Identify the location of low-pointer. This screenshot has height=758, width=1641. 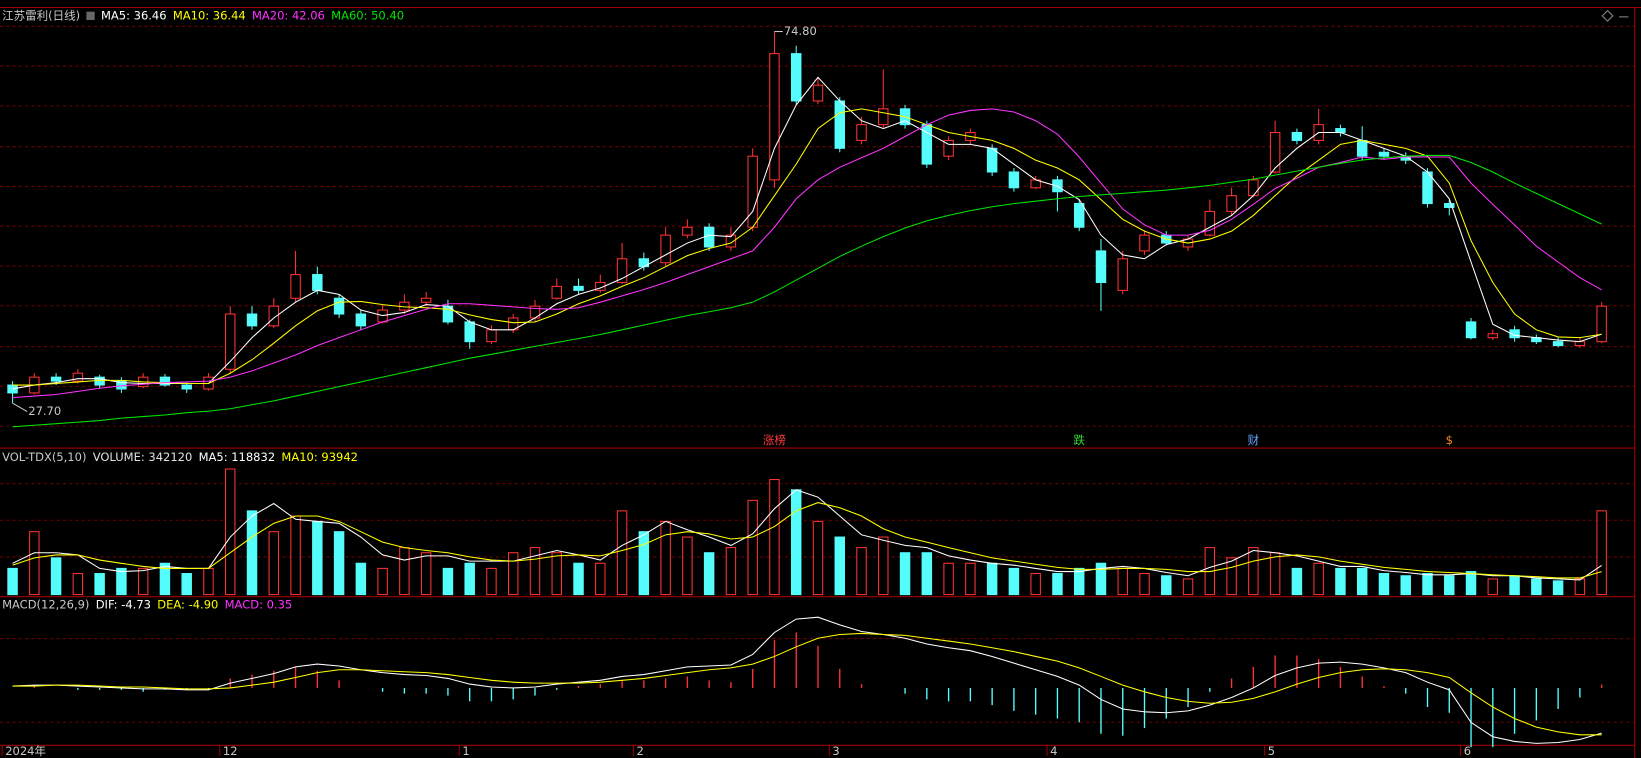
(20, 407).